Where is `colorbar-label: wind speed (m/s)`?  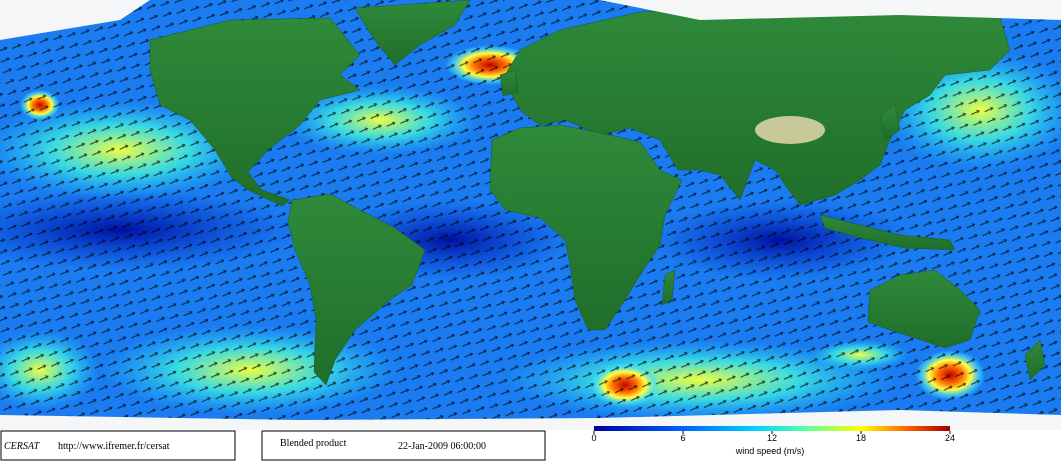
colorbar-label: wind speed (m/s) is located at coordinates (770, 451).